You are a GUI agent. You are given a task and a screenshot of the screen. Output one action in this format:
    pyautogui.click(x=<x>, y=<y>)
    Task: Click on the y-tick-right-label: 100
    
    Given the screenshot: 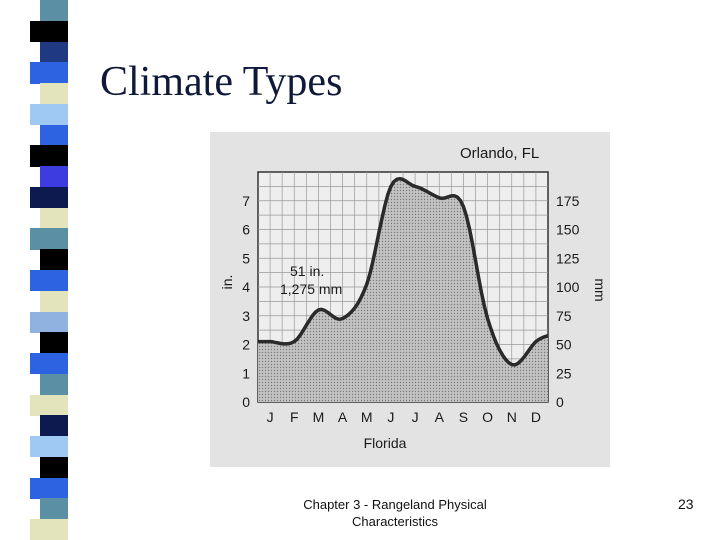 What is the action you would take?
    pyautogui.click(x=568, y=287)
    